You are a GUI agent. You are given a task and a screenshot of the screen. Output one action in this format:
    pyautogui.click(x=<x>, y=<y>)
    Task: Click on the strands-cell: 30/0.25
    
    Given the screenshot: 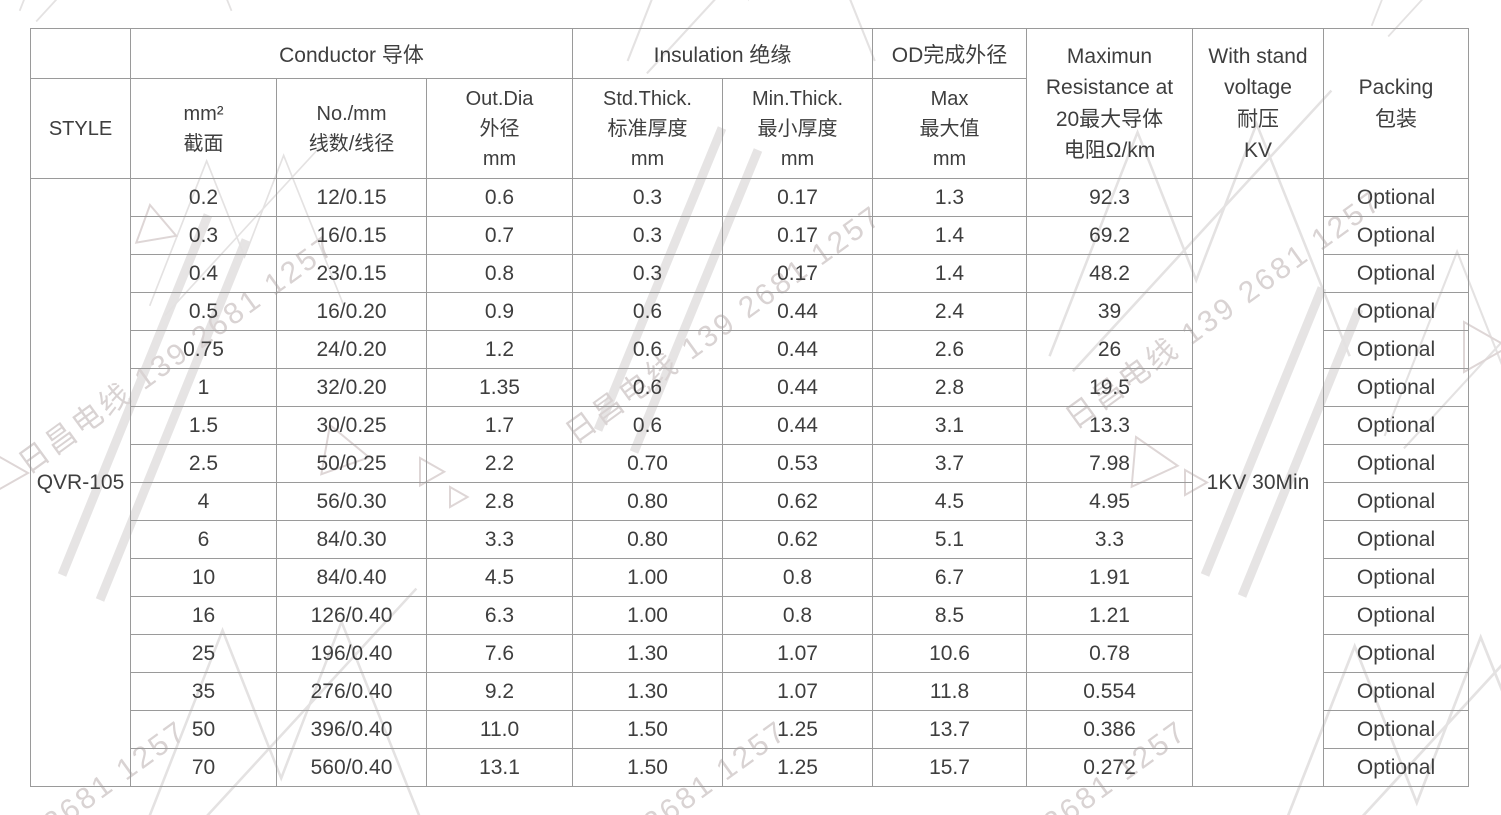 What is the action you would take?
    pyautogui.click(x=351, y=425)
    